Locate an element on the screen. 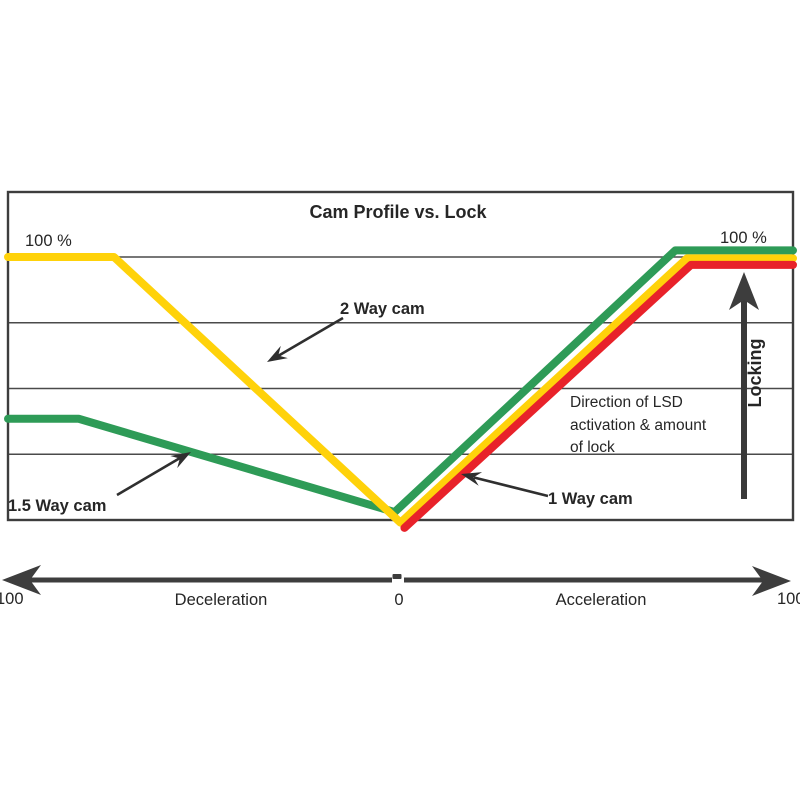 This screenshot has height=800, width=800. 1-way-arrow-line is located at coordinates (511, 487).